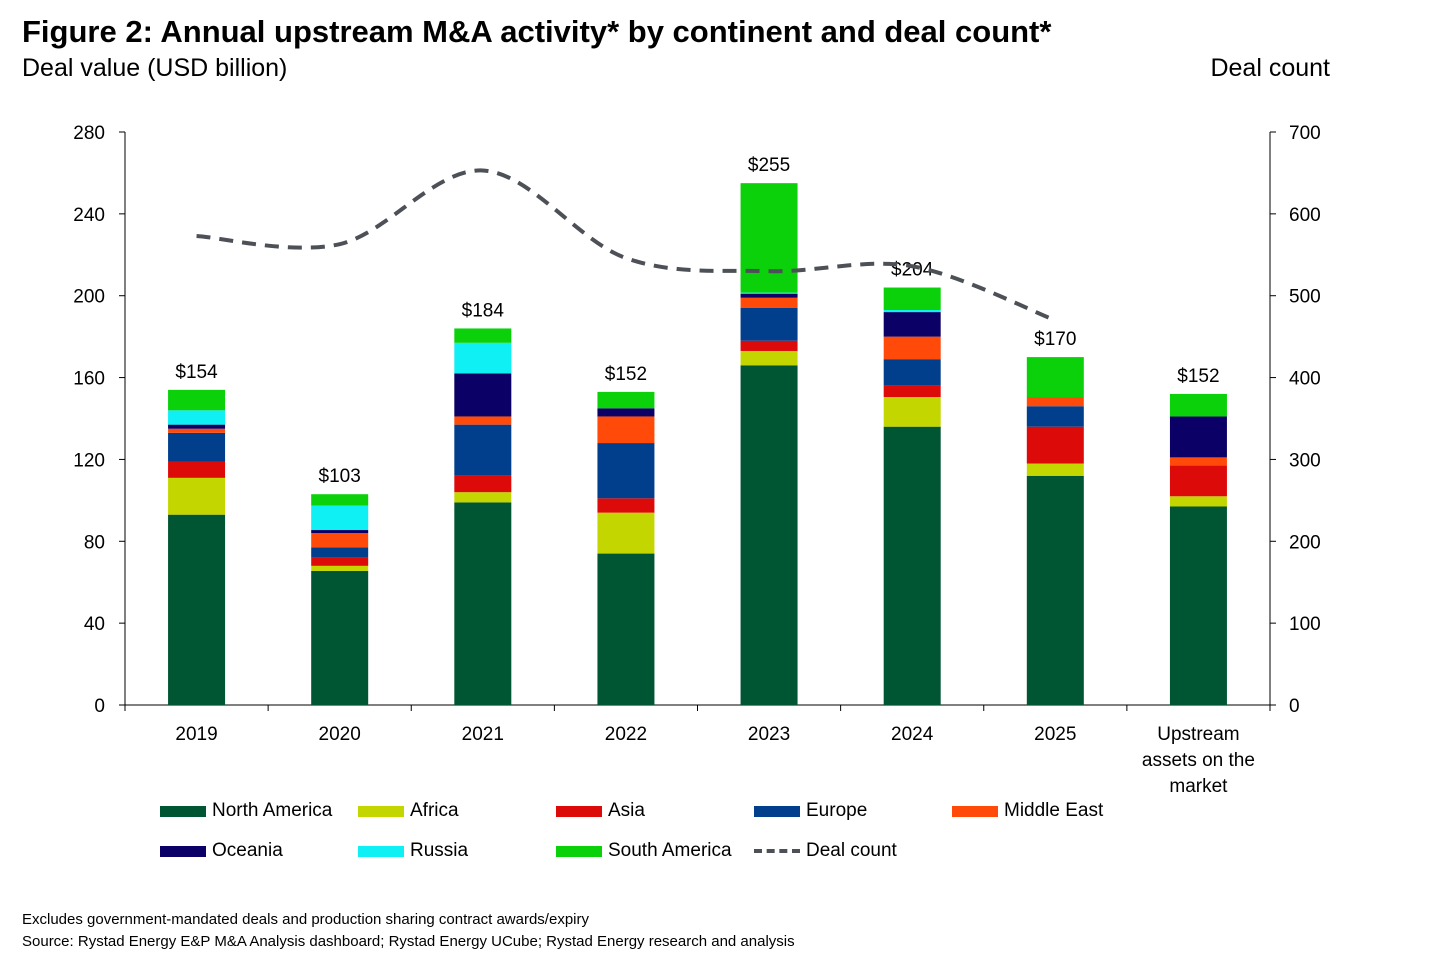 This screenshot has height=964, width=1430. I want to click on y-axis-right-label: Deal count, so click(1270, 68).